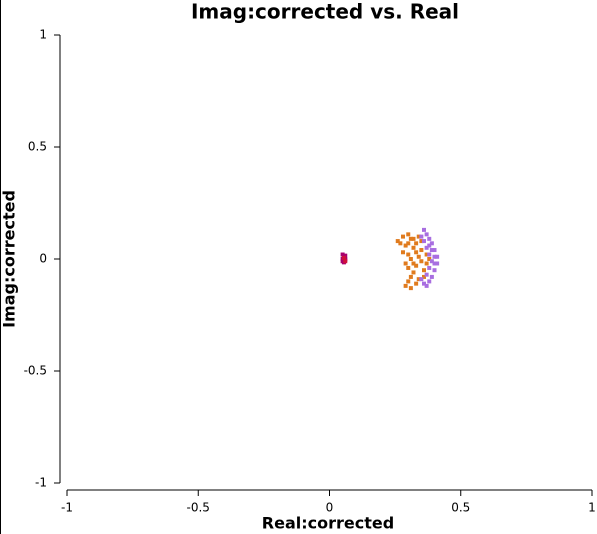 The width and height of the screenshot is (597, 534). What do you see at coordinates (592, 508) in the screenshot?
I see `x-tick-label: 1` at bounding box center [592, 508].